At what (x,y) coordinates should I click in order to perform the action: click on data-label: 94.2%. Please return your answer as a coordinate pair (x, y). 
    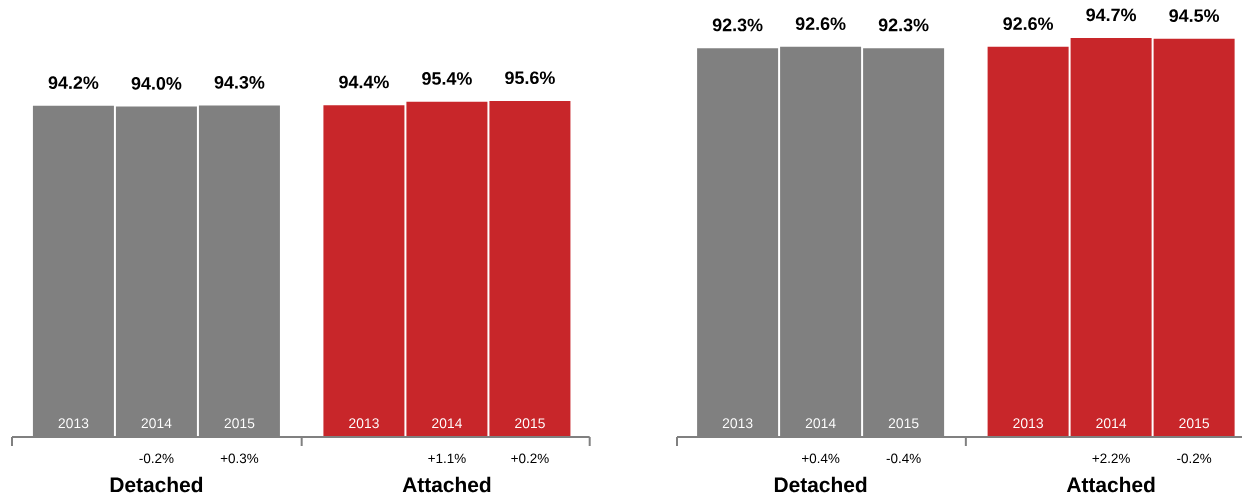
    Looking at the image, I should click on (73, 83).